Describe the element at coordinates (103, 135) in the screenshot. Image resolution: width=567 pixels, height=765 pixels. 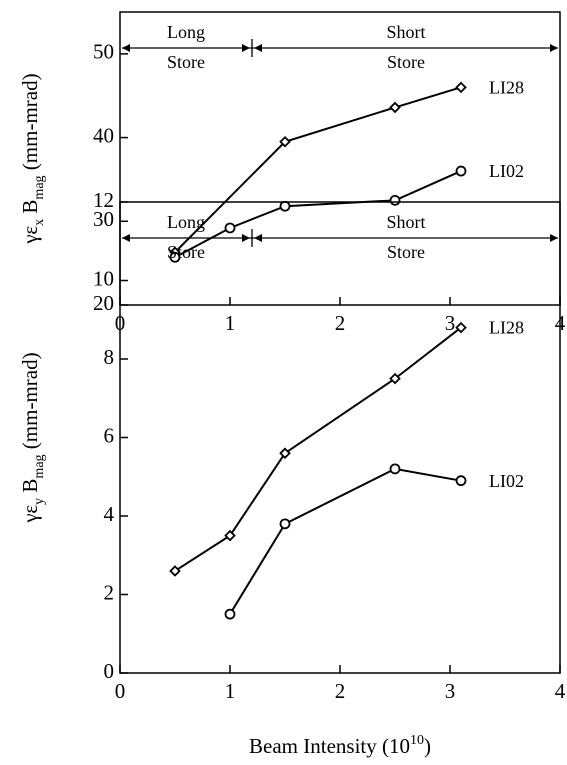
I see `y-tick-label: 40` at that location.